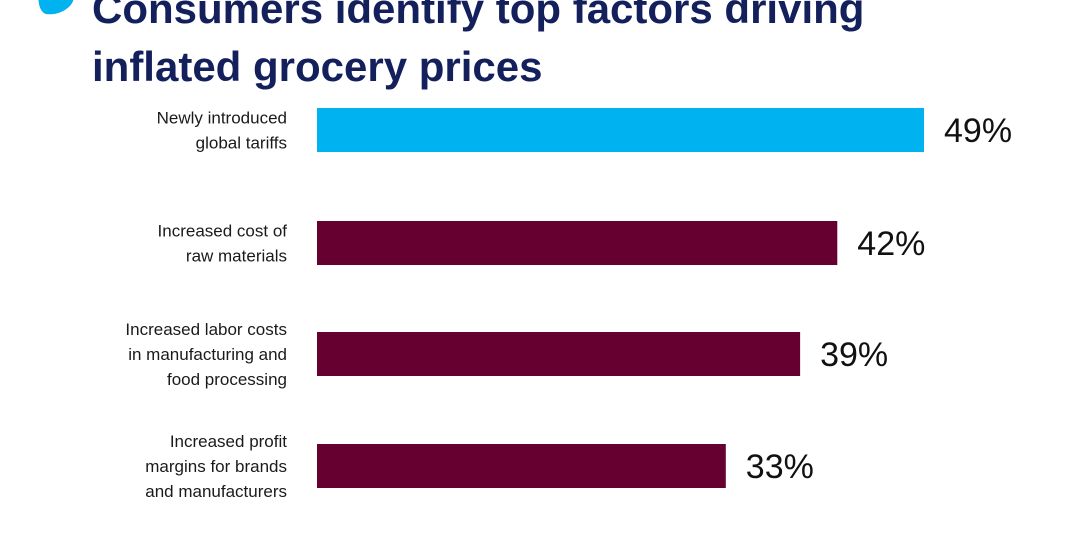  Describe the element at coordinates (317, 66) in the screenshot. I see `chart-title-line-2: inflated grocery prices` at that location.